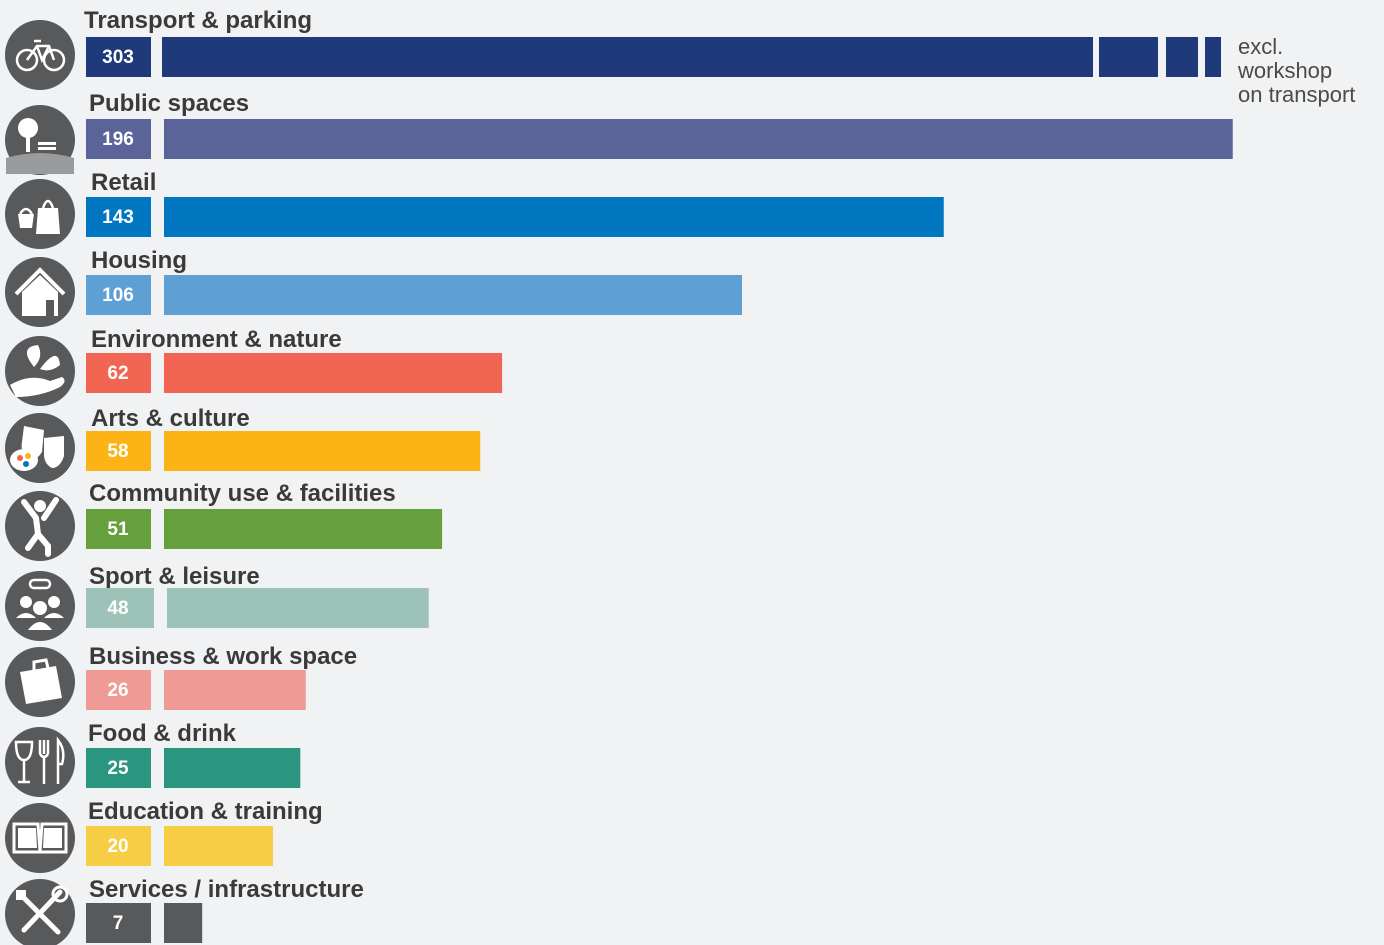 This screenshot has height=945, width=1384. Describe the element at coordinates (303, 529) in the screenshot. I see `bar-community-use-facilities` at that location.